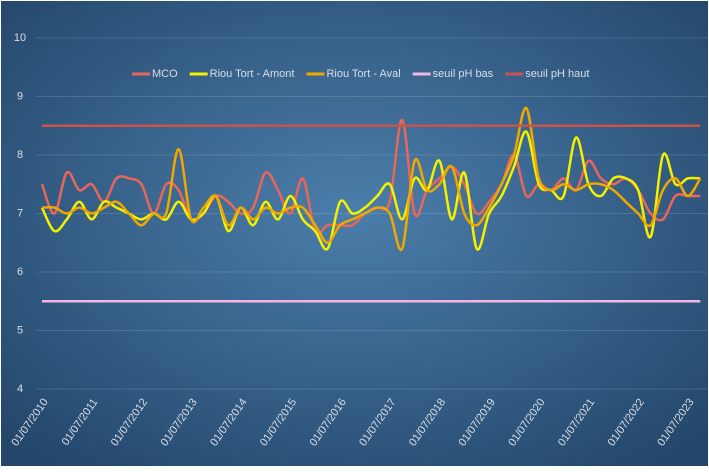  What do you see at coordinates (20, 389) in the screenshot?
I see `y-tick-label: 4` at bounding box center [20, 389].